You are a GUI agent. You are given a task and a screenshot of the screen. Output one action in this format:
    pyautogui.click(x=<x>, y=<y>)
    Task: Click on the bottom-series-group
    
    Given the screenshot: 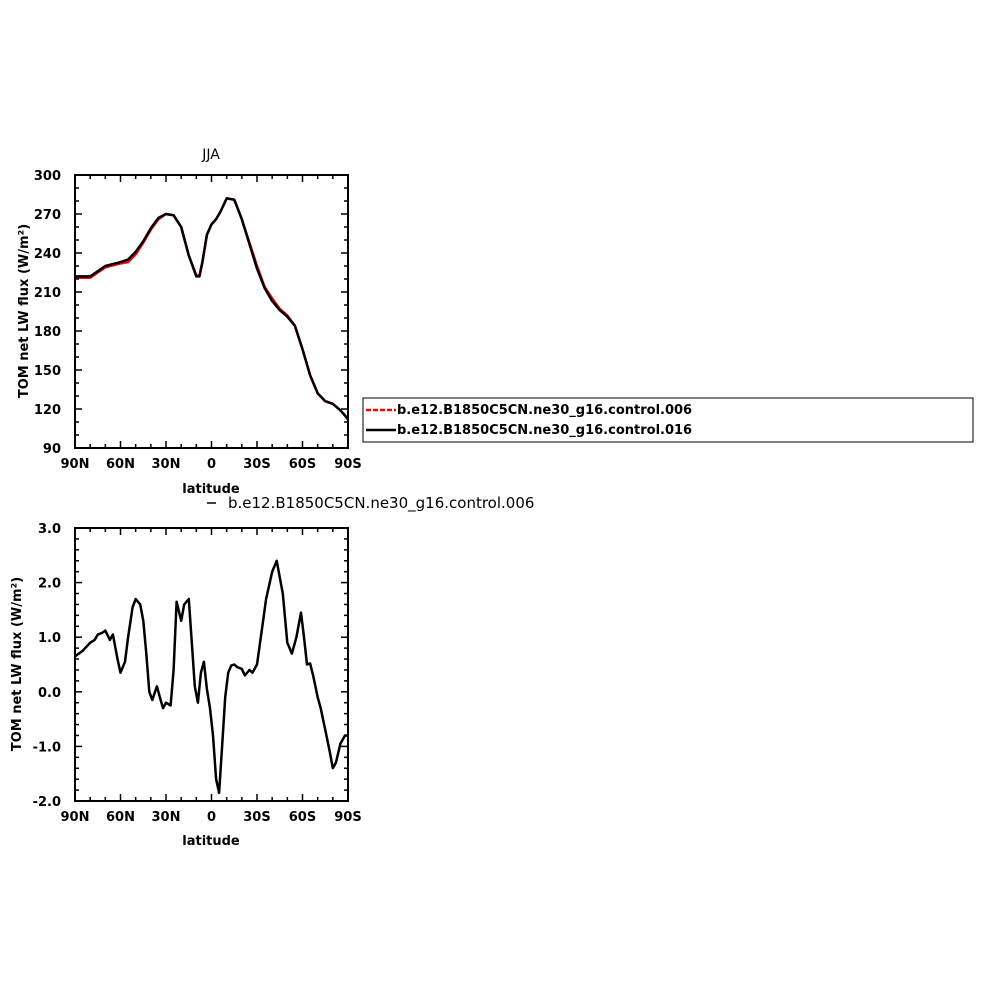 What is the action you would take?
    pyautogui.click(x=211, y=677)
    